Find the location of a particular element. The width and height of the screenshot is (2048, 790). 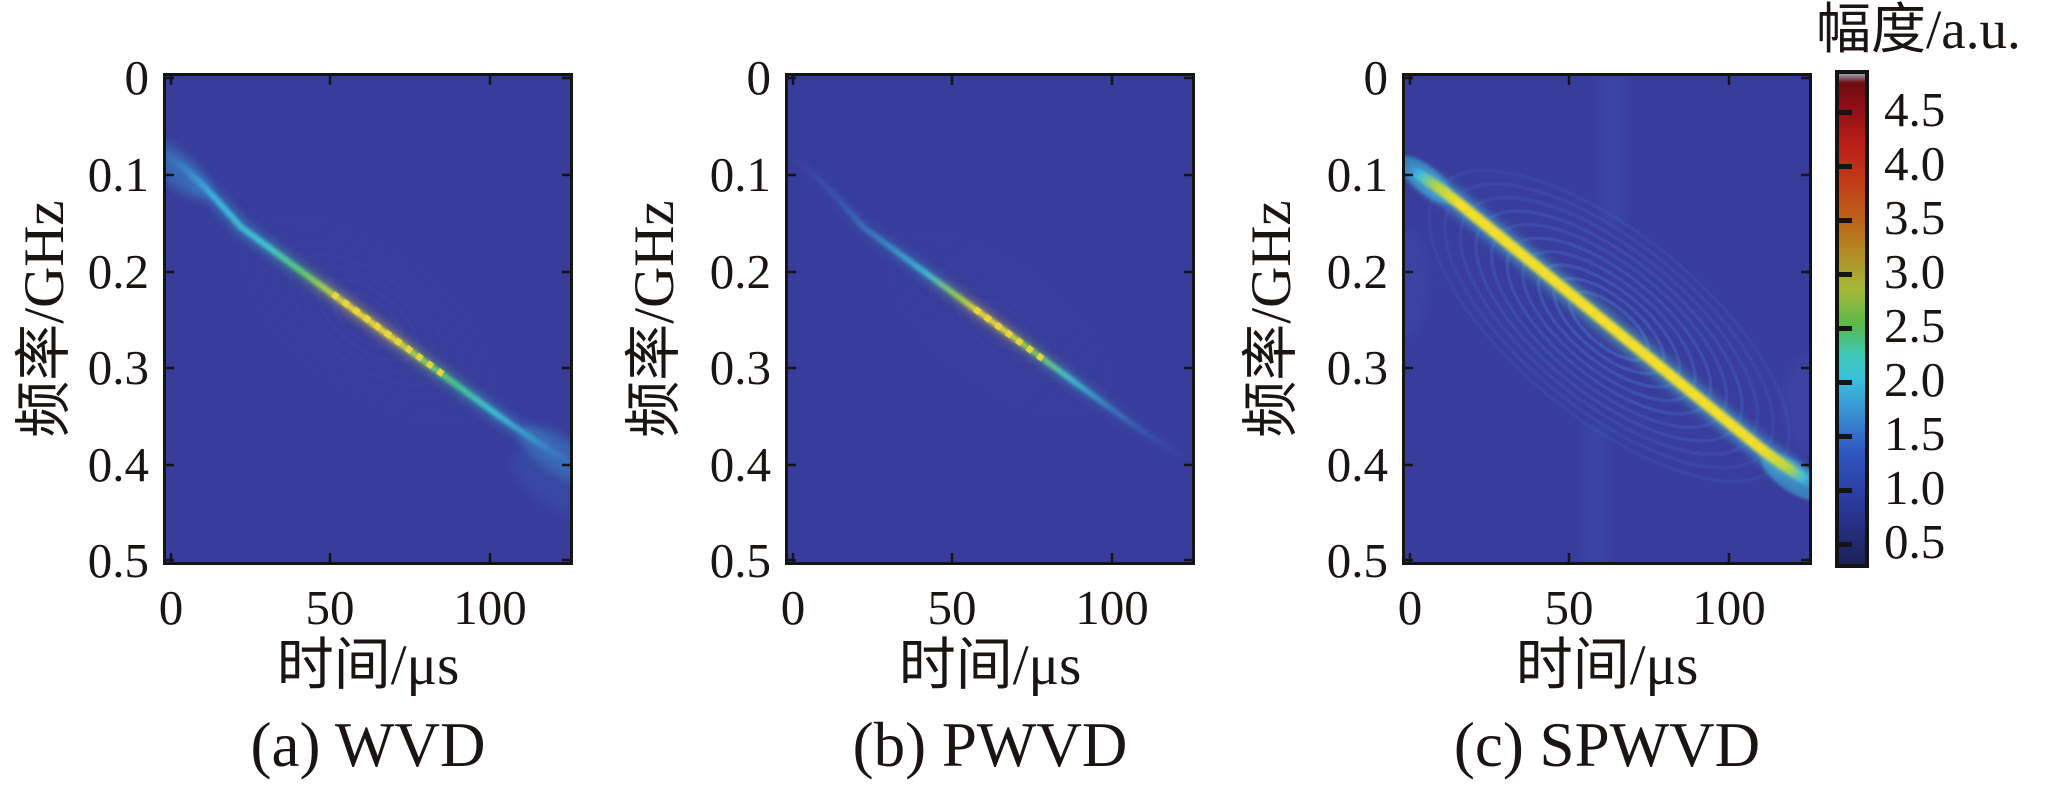

colorbar-tick-label: 3.0 is located at coordinates (1915, 271).